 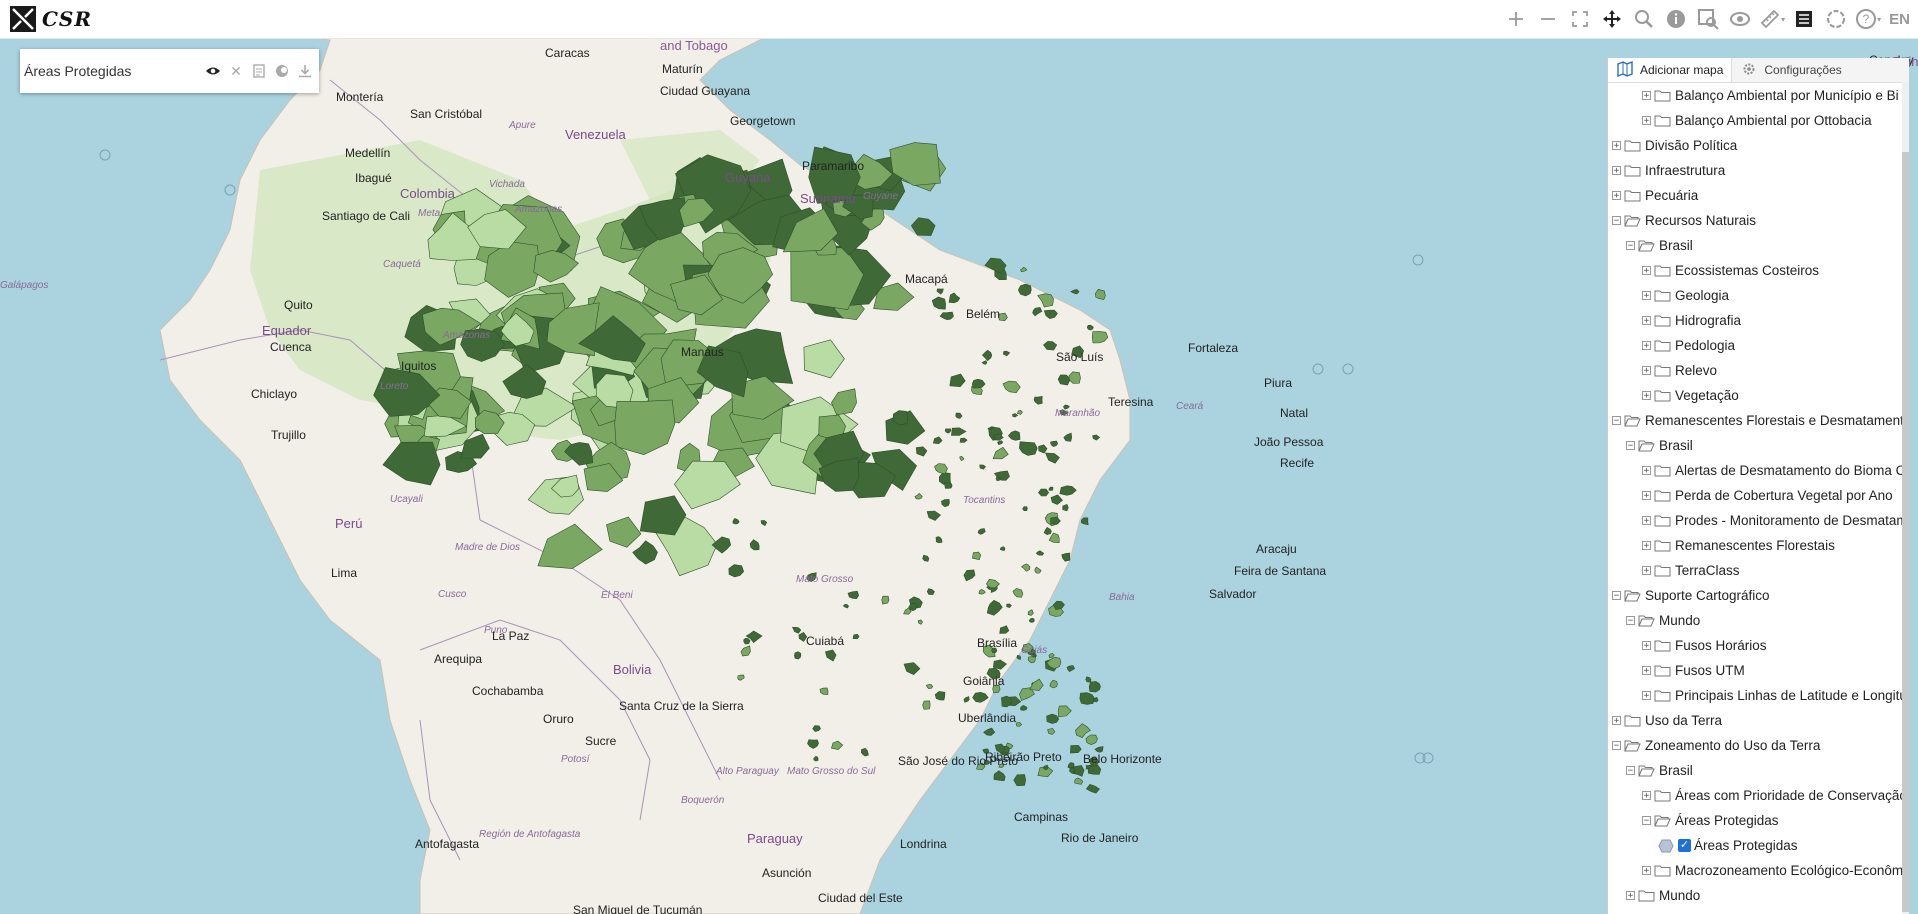 I want to click on language-selector: EN, so click(x=1899, y=19).